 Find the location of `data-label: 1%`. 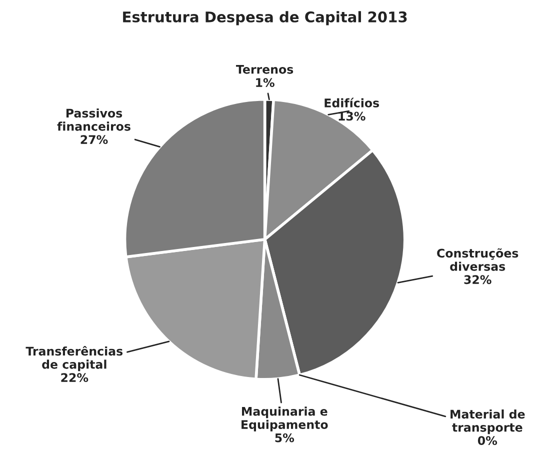

data-label: 1% is located at coordinates (265, 83).